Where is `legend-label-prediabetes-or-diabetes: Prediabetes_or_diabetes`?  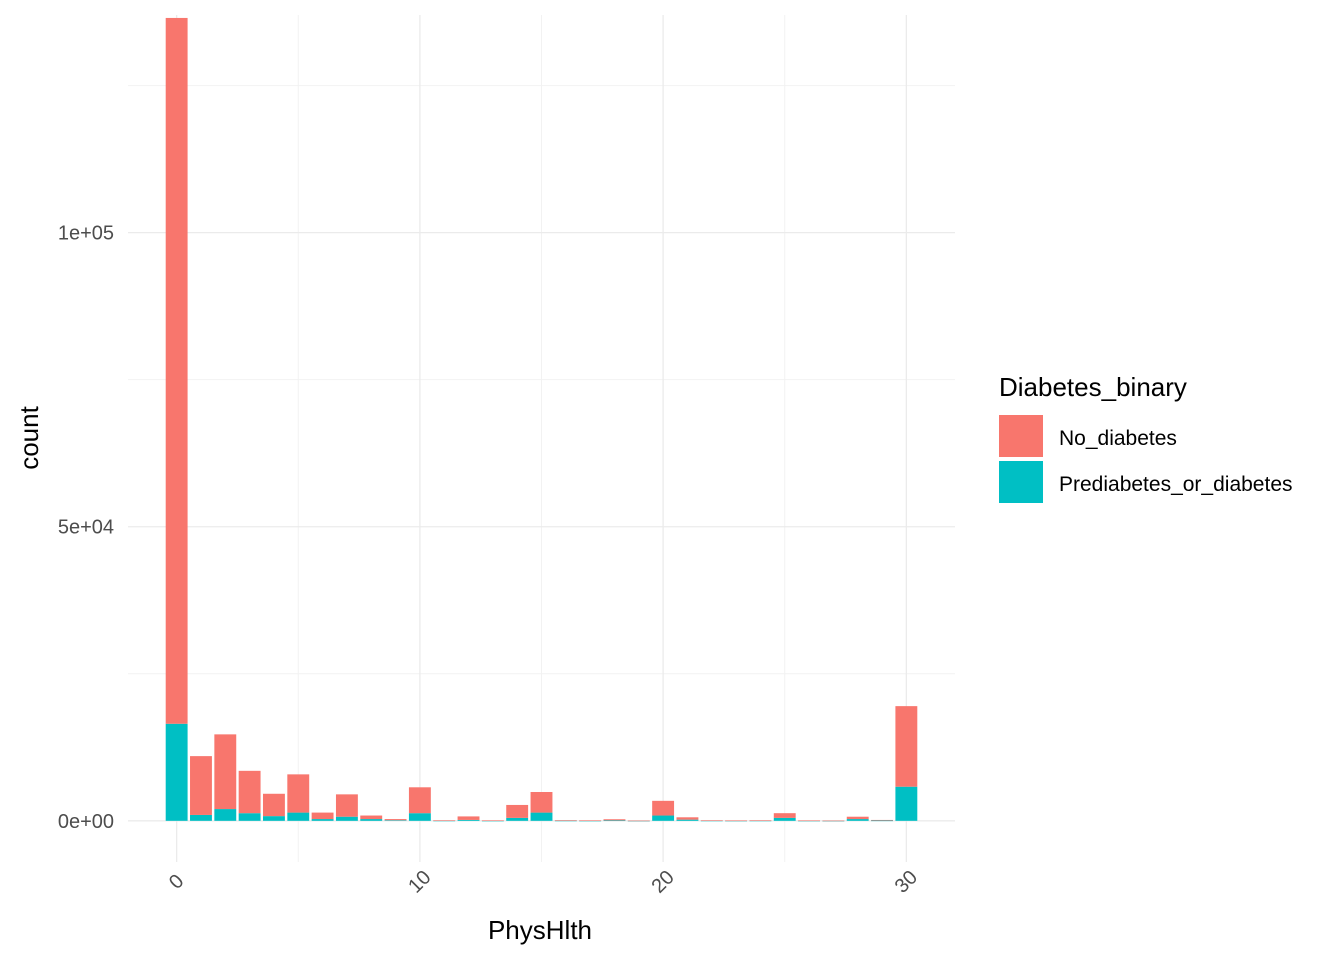 legend-label-prediabetes-or-diabetes: Prediabetes_or_diabetes is located at coordinates (1176, 484).